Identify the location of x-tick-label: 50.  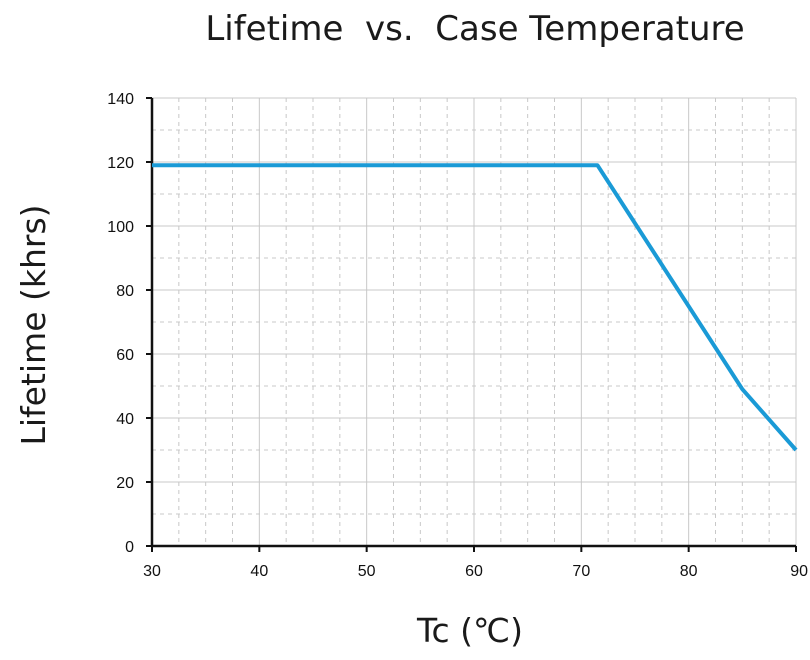
(367, 571).